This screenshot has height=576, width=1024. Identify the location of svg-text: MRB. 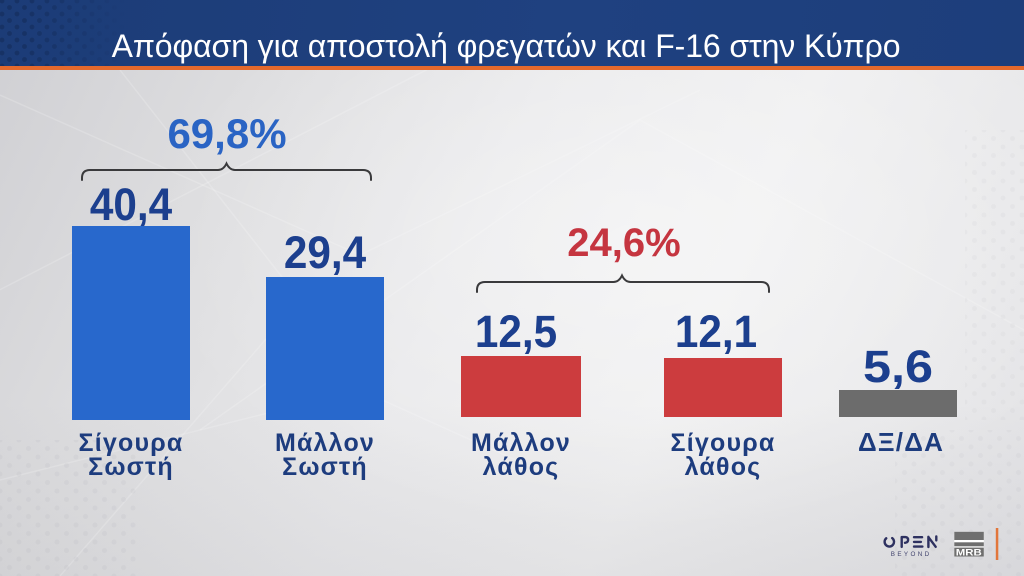
(969, 552).